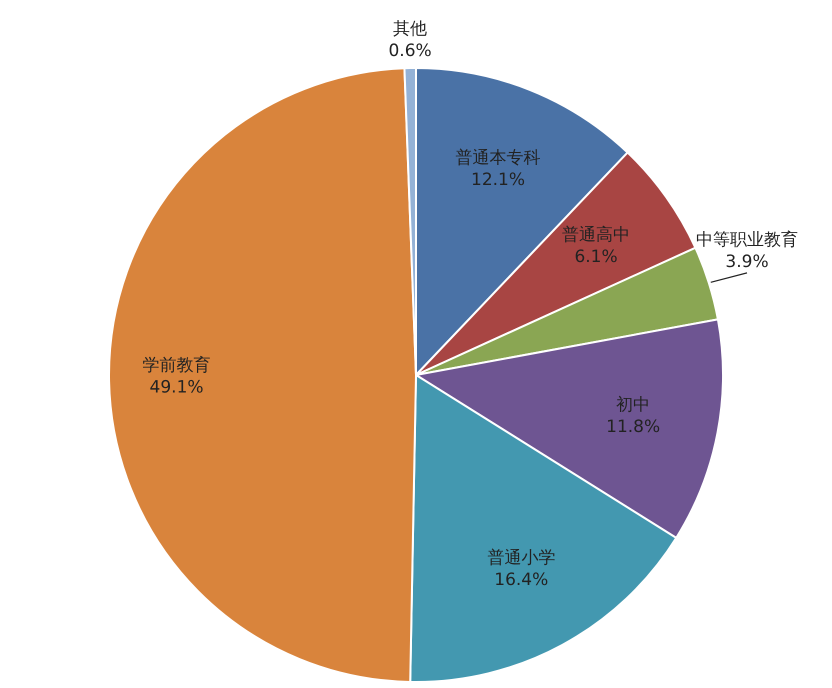 This screenshot has height=688, width=832. Describe the element at coordinates (521, 580) in the screenshot. I see `data-label: 16.4%` at that location.